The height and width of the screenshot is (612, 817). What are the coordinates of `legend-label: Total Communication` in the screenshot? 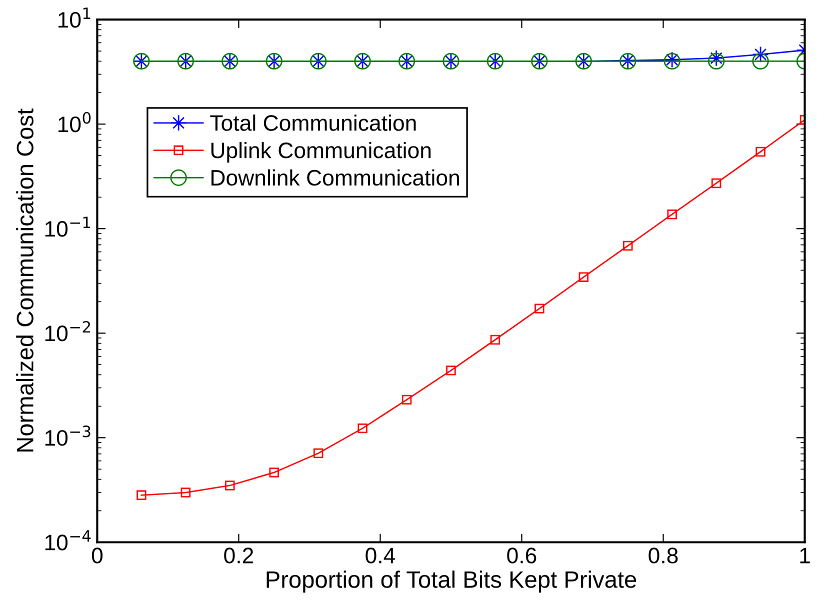 It's located at (313, 122).